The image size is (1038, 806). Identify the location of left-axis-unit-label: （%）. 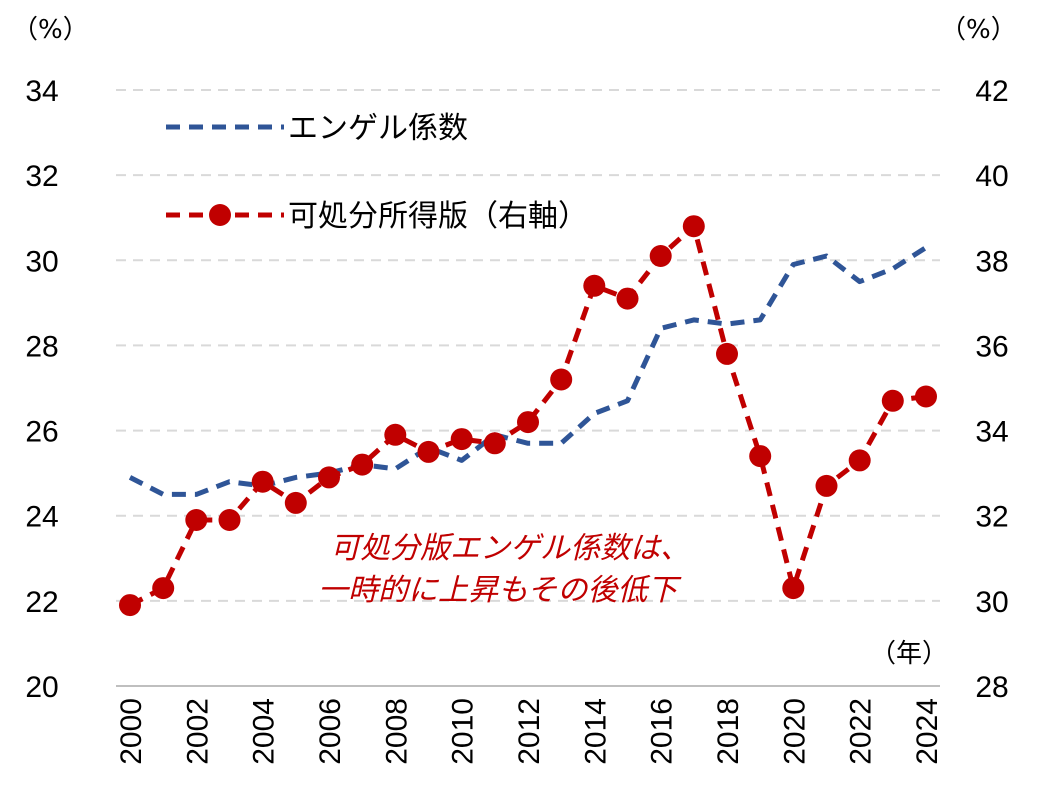
(50, 30).